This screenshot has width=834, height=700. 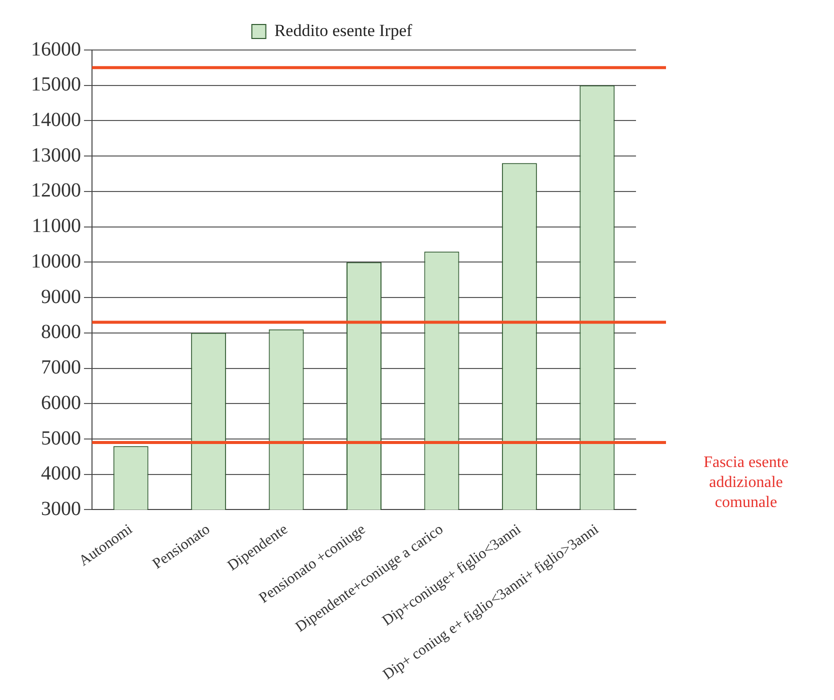 What do you see at coordinates (746, 482) in the screenshot?
I see `text: Fascia esente addizionale comunale` at bounding box center [746, 482].